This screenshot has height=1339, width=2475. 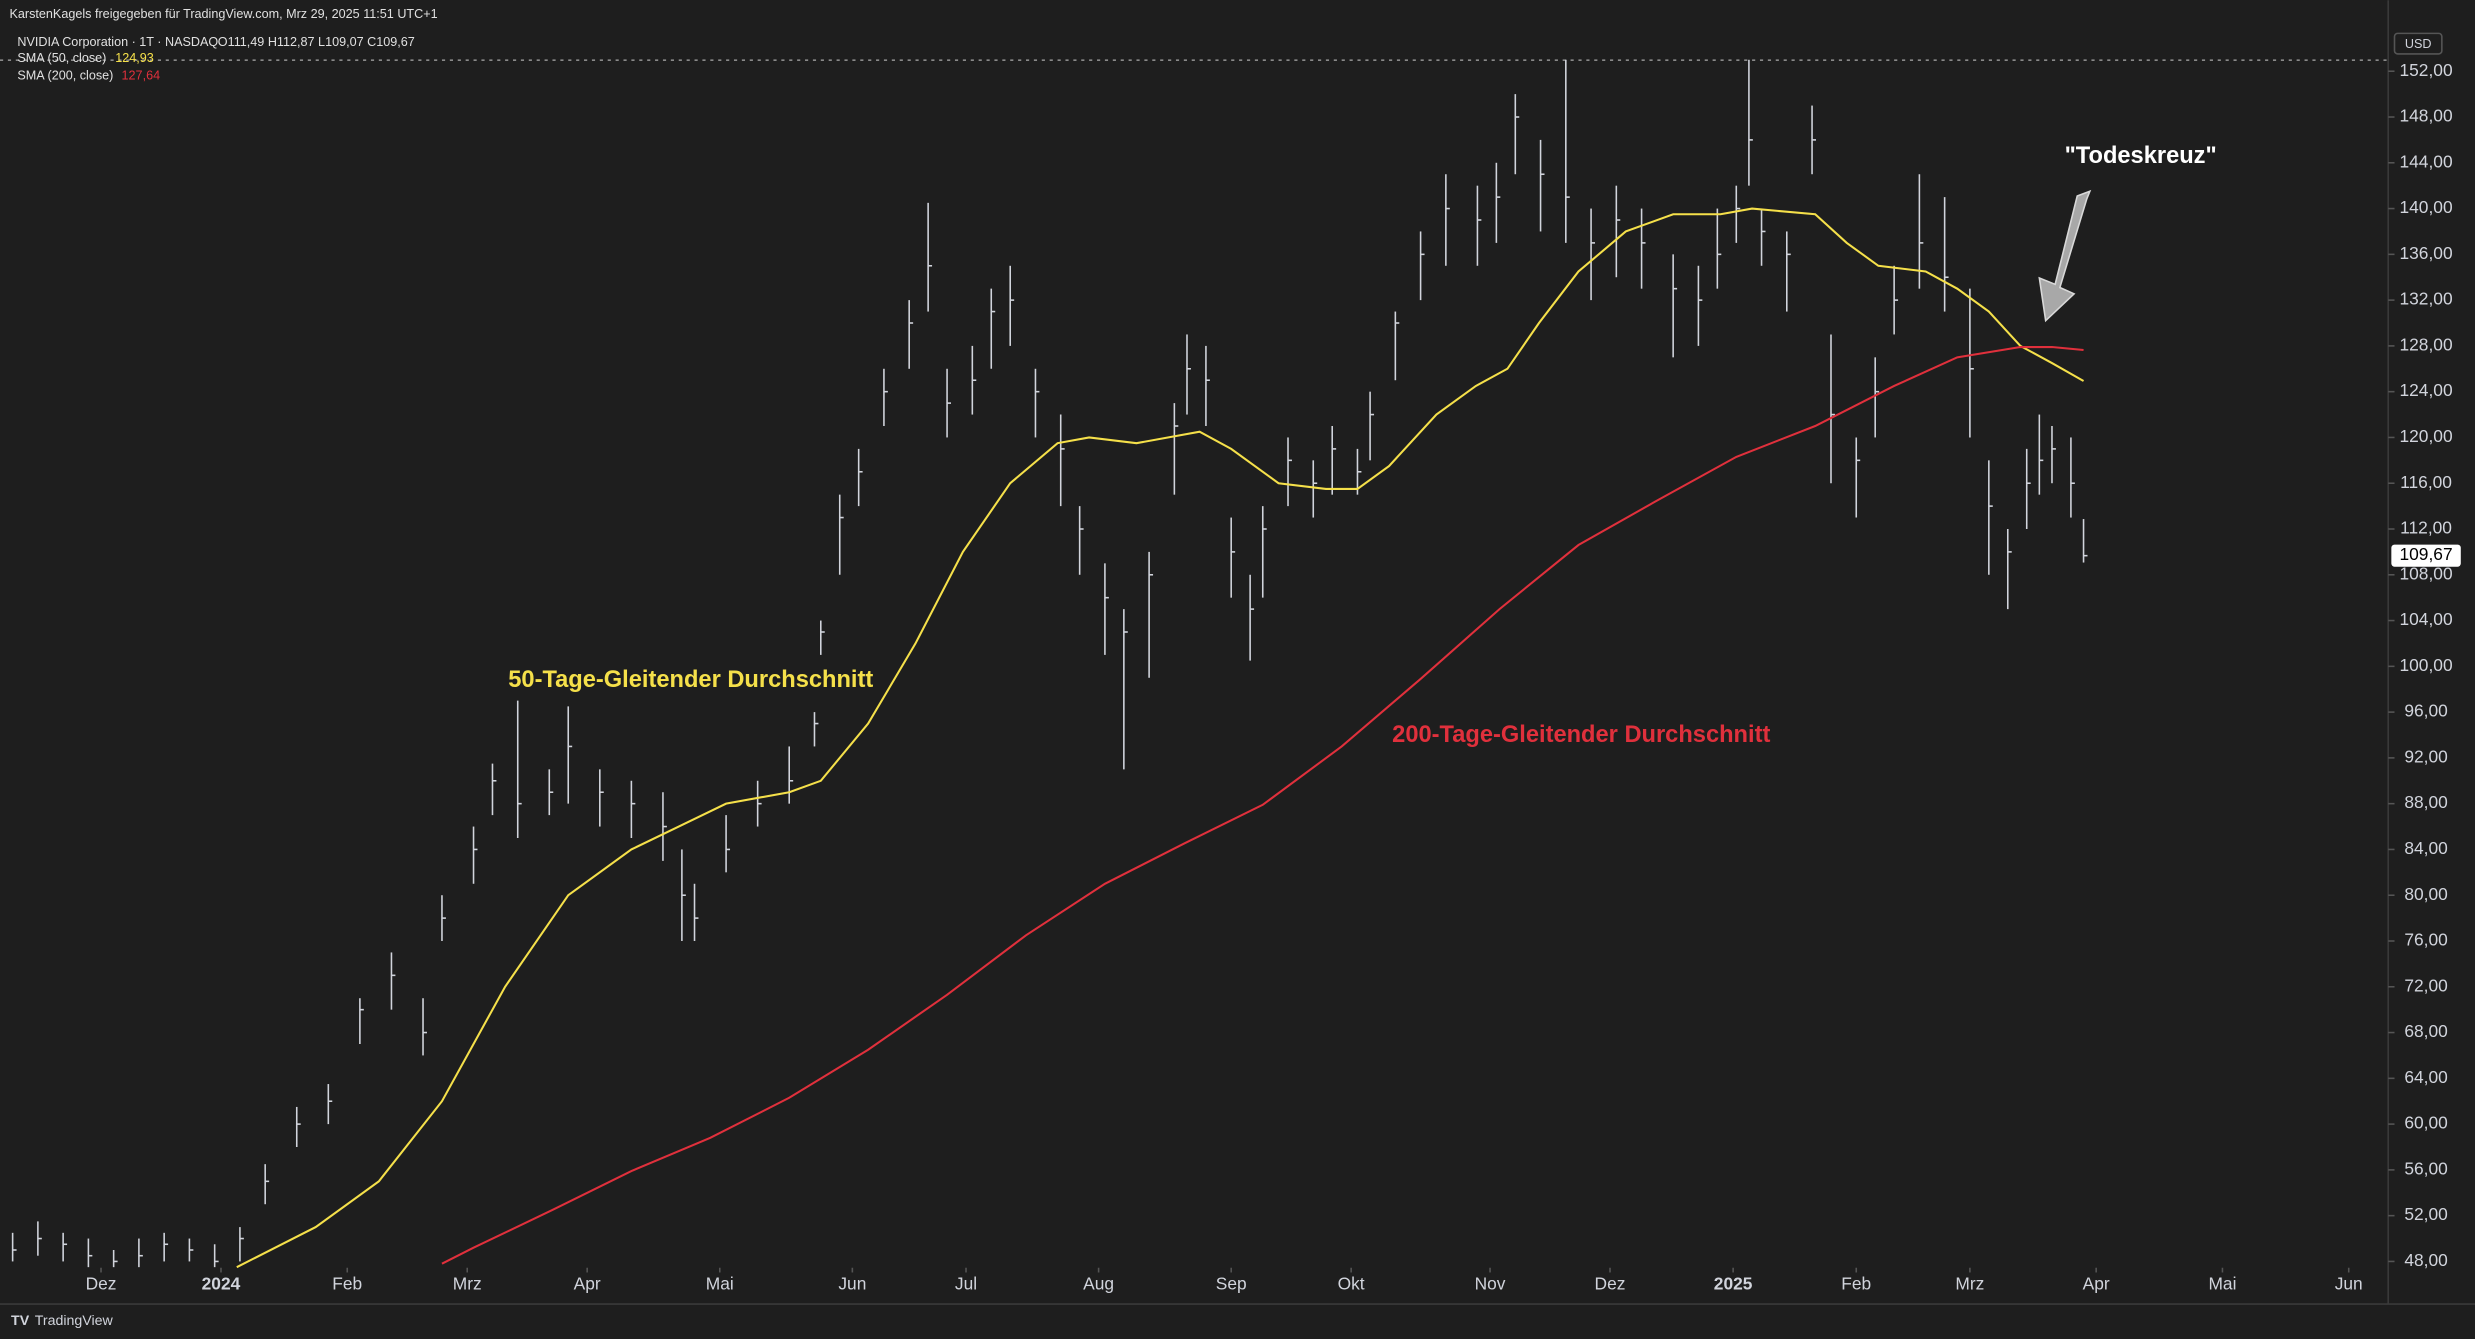 What do you see at coordinates (134, 58) in the screenshot?
I see `legend-value: 124,93` at bounding box center [134, 58].